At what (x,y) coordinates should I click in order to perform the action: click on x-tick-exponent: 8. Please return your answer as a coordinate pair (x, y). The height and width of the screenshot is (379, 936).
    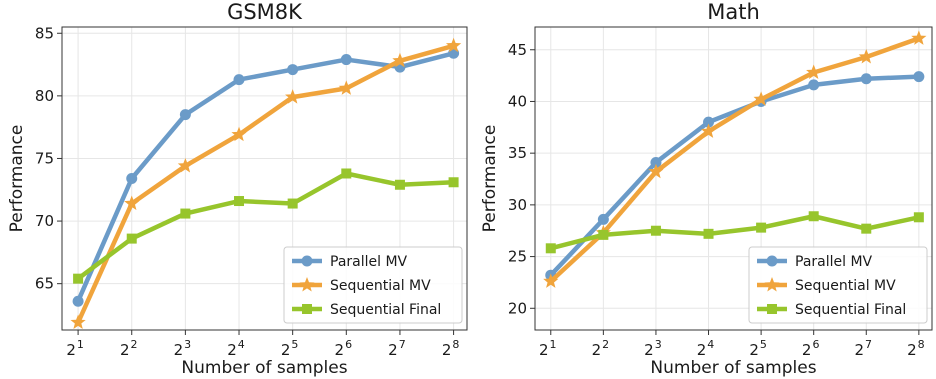
    Looking at the image, I should click on (921, 344).